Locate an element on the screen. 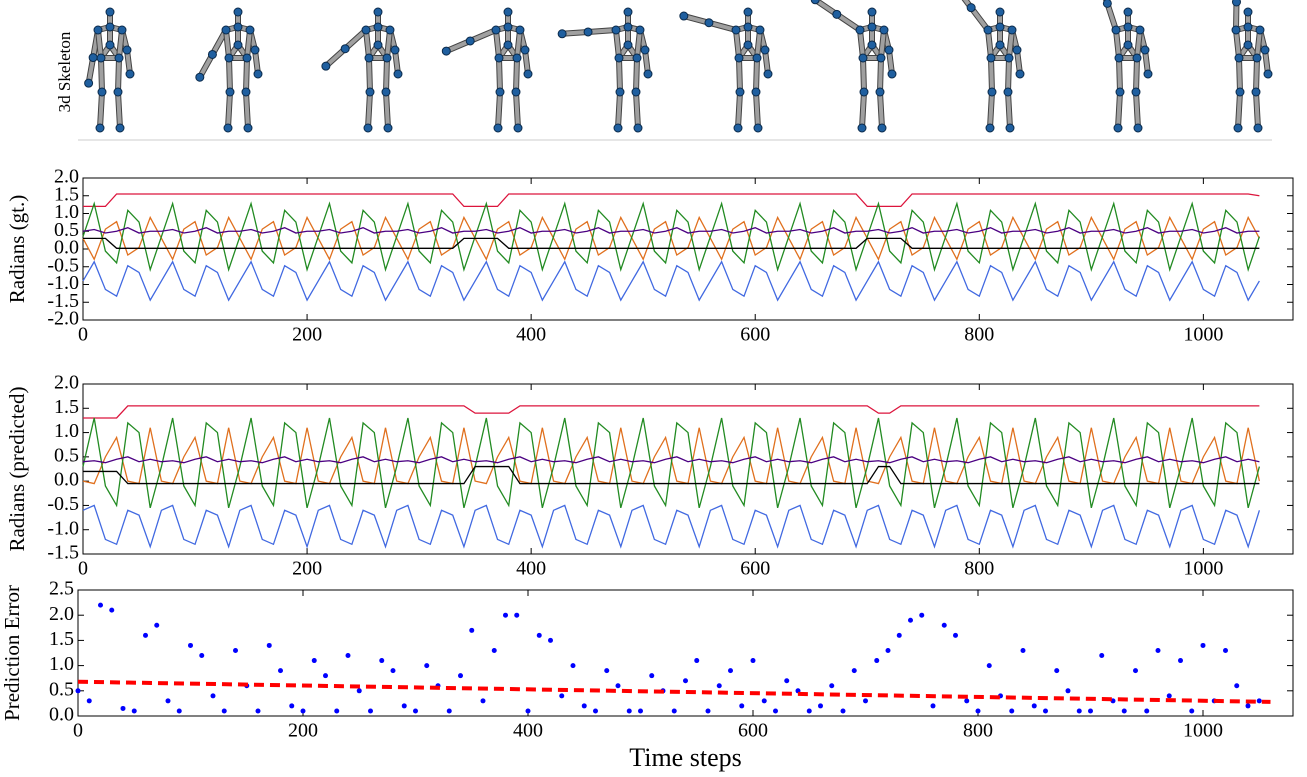 This screenshot has height=777, width=1307. y-axis-label: Radians (predicted) is located at coordinates (17, 468).